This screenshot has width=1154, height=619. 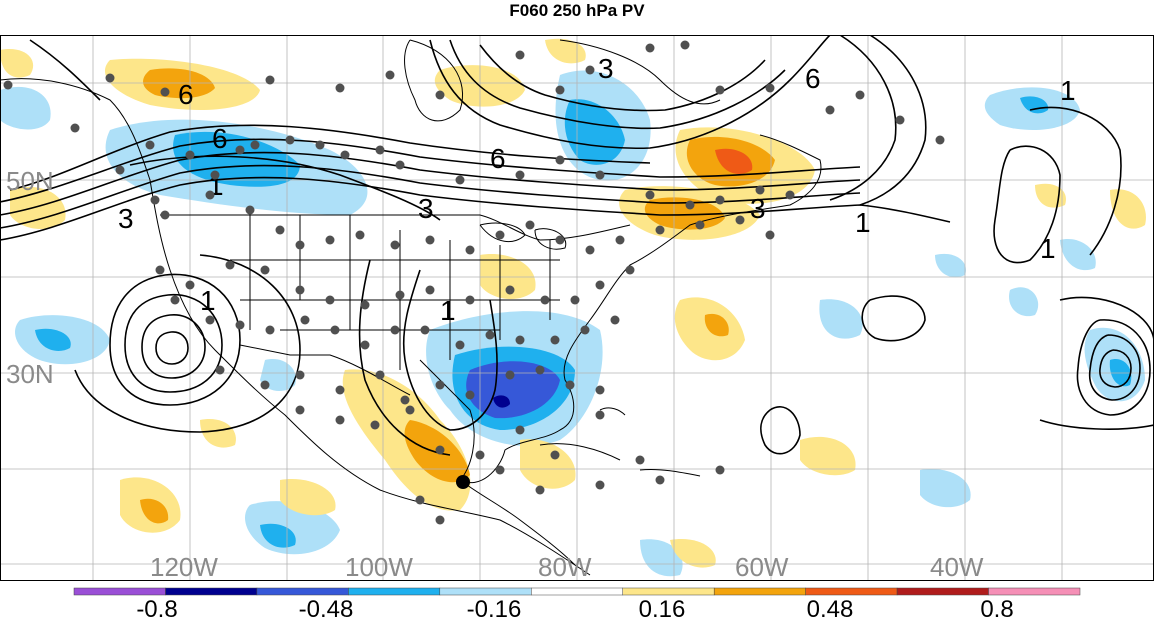 I want to click on lon-label-60w: 60W, so click(x=762, y=566).